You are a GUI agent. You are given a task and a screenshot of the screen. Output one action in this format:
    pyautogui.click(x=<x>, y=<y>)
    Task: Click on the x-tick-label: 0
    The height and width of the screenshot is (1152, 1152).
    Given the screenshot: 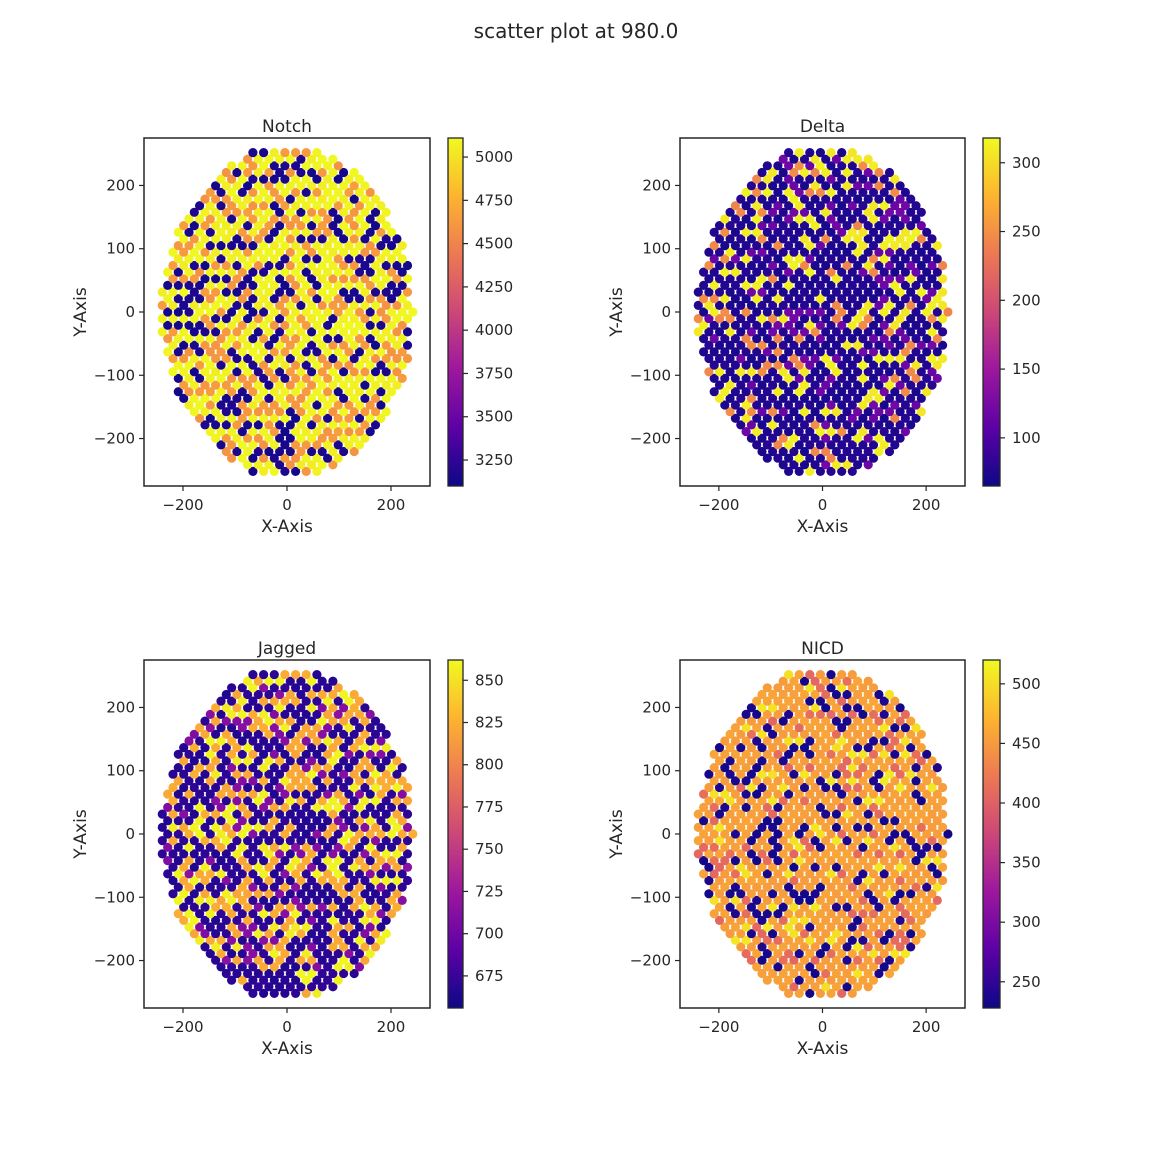 What is the action you would take?
    pyautogui.click(x=823, y=1027)
    